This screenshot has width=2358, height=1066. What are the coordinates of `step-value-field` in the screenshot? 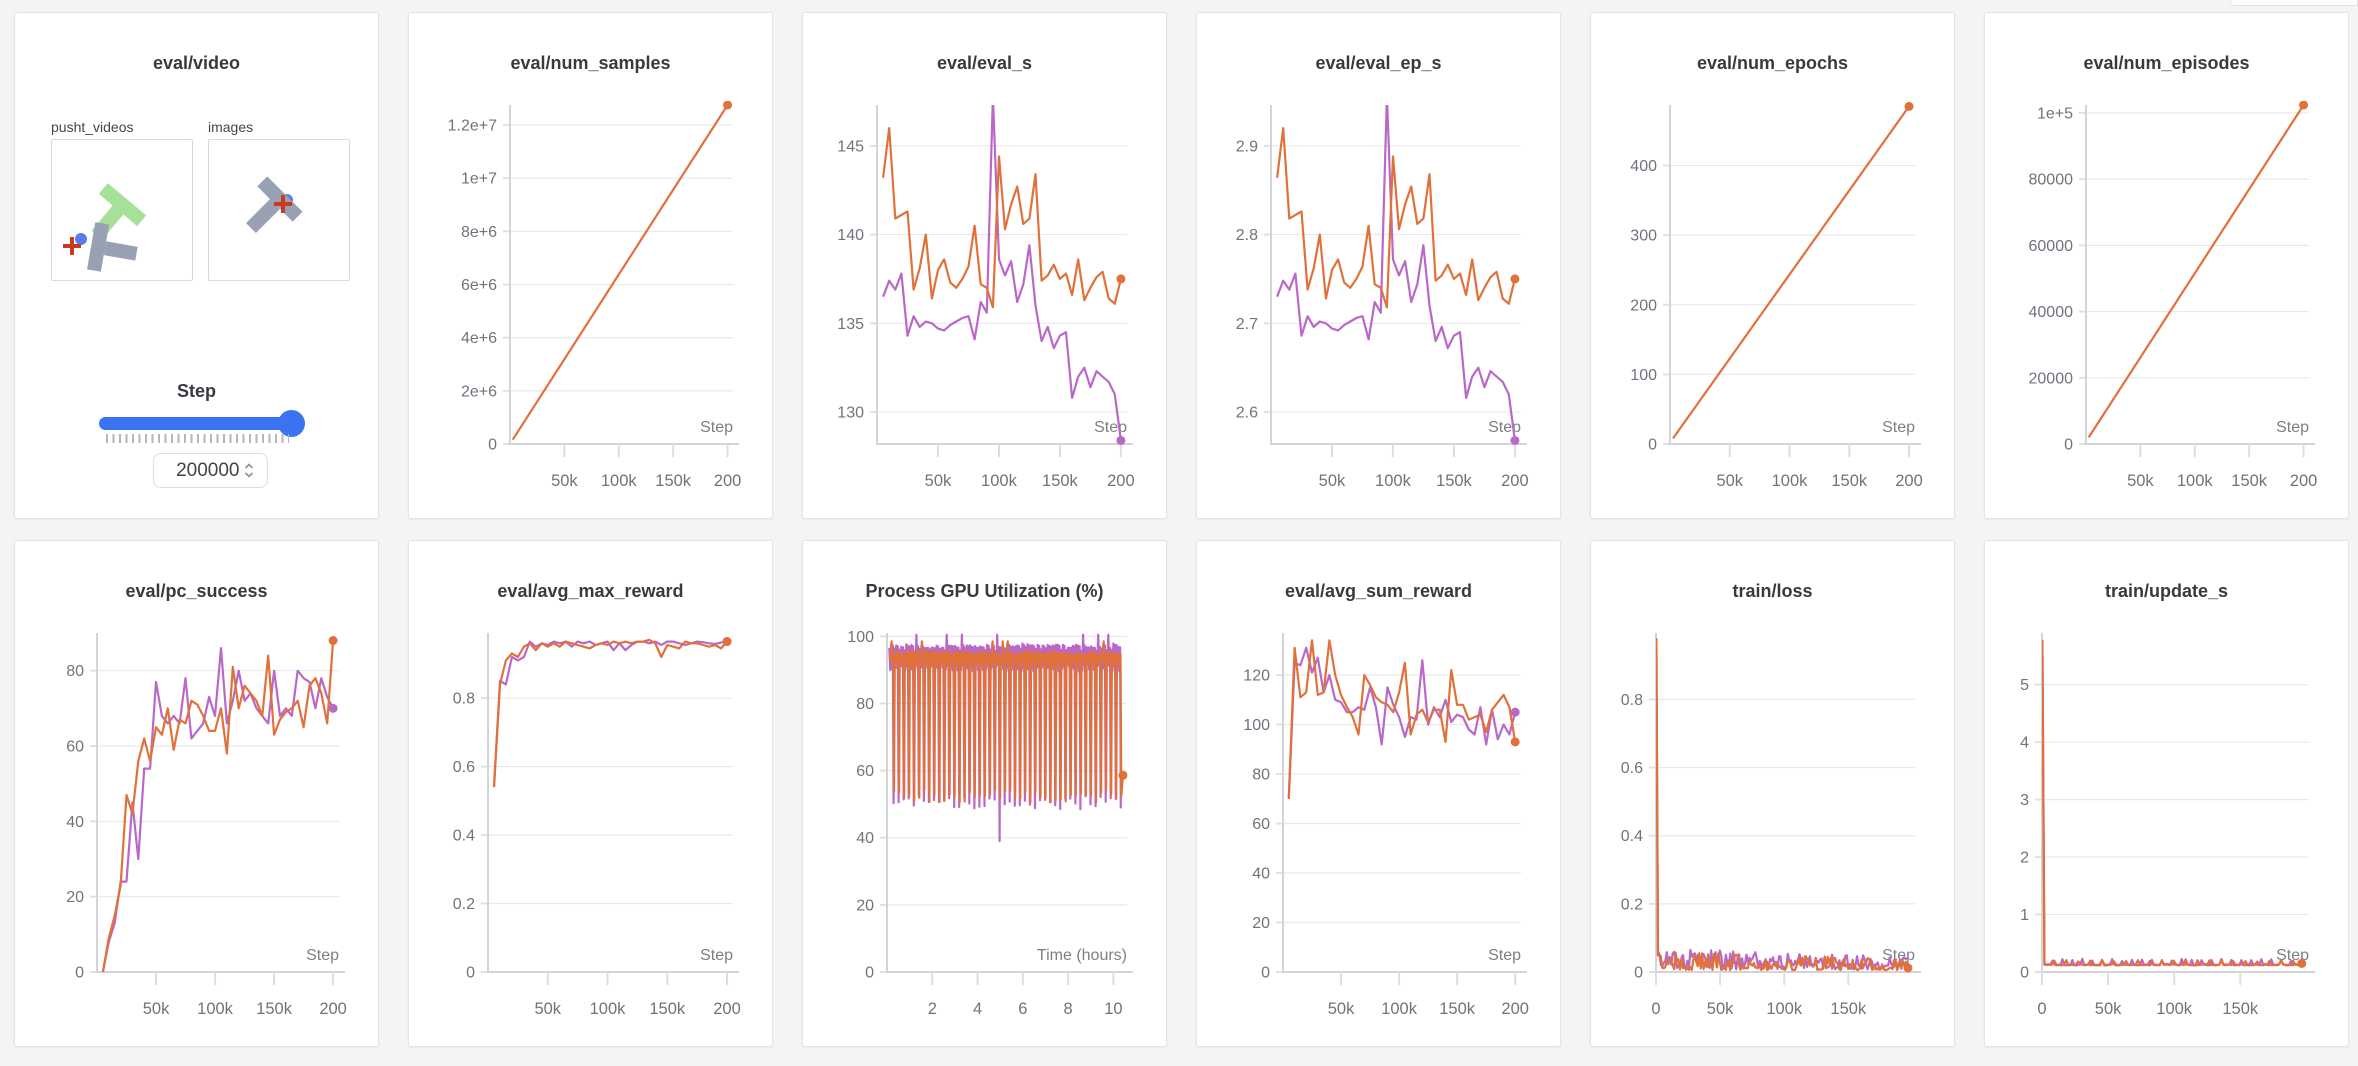 It's located at (210, 470).